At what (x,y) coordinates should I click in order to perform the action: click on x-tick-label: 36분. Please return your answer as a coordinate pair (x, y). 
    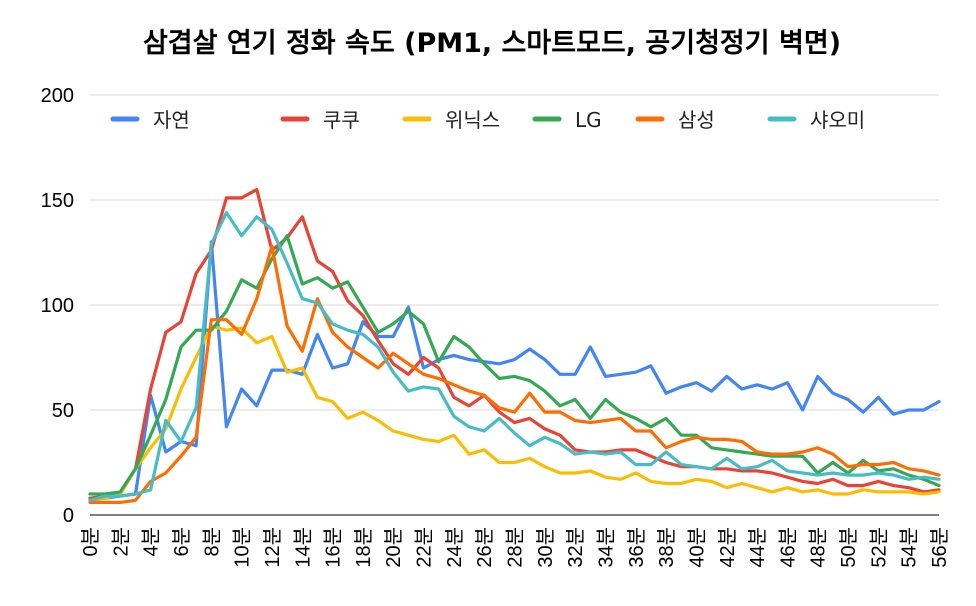
    Looking at the image, I should click on (637, 547).